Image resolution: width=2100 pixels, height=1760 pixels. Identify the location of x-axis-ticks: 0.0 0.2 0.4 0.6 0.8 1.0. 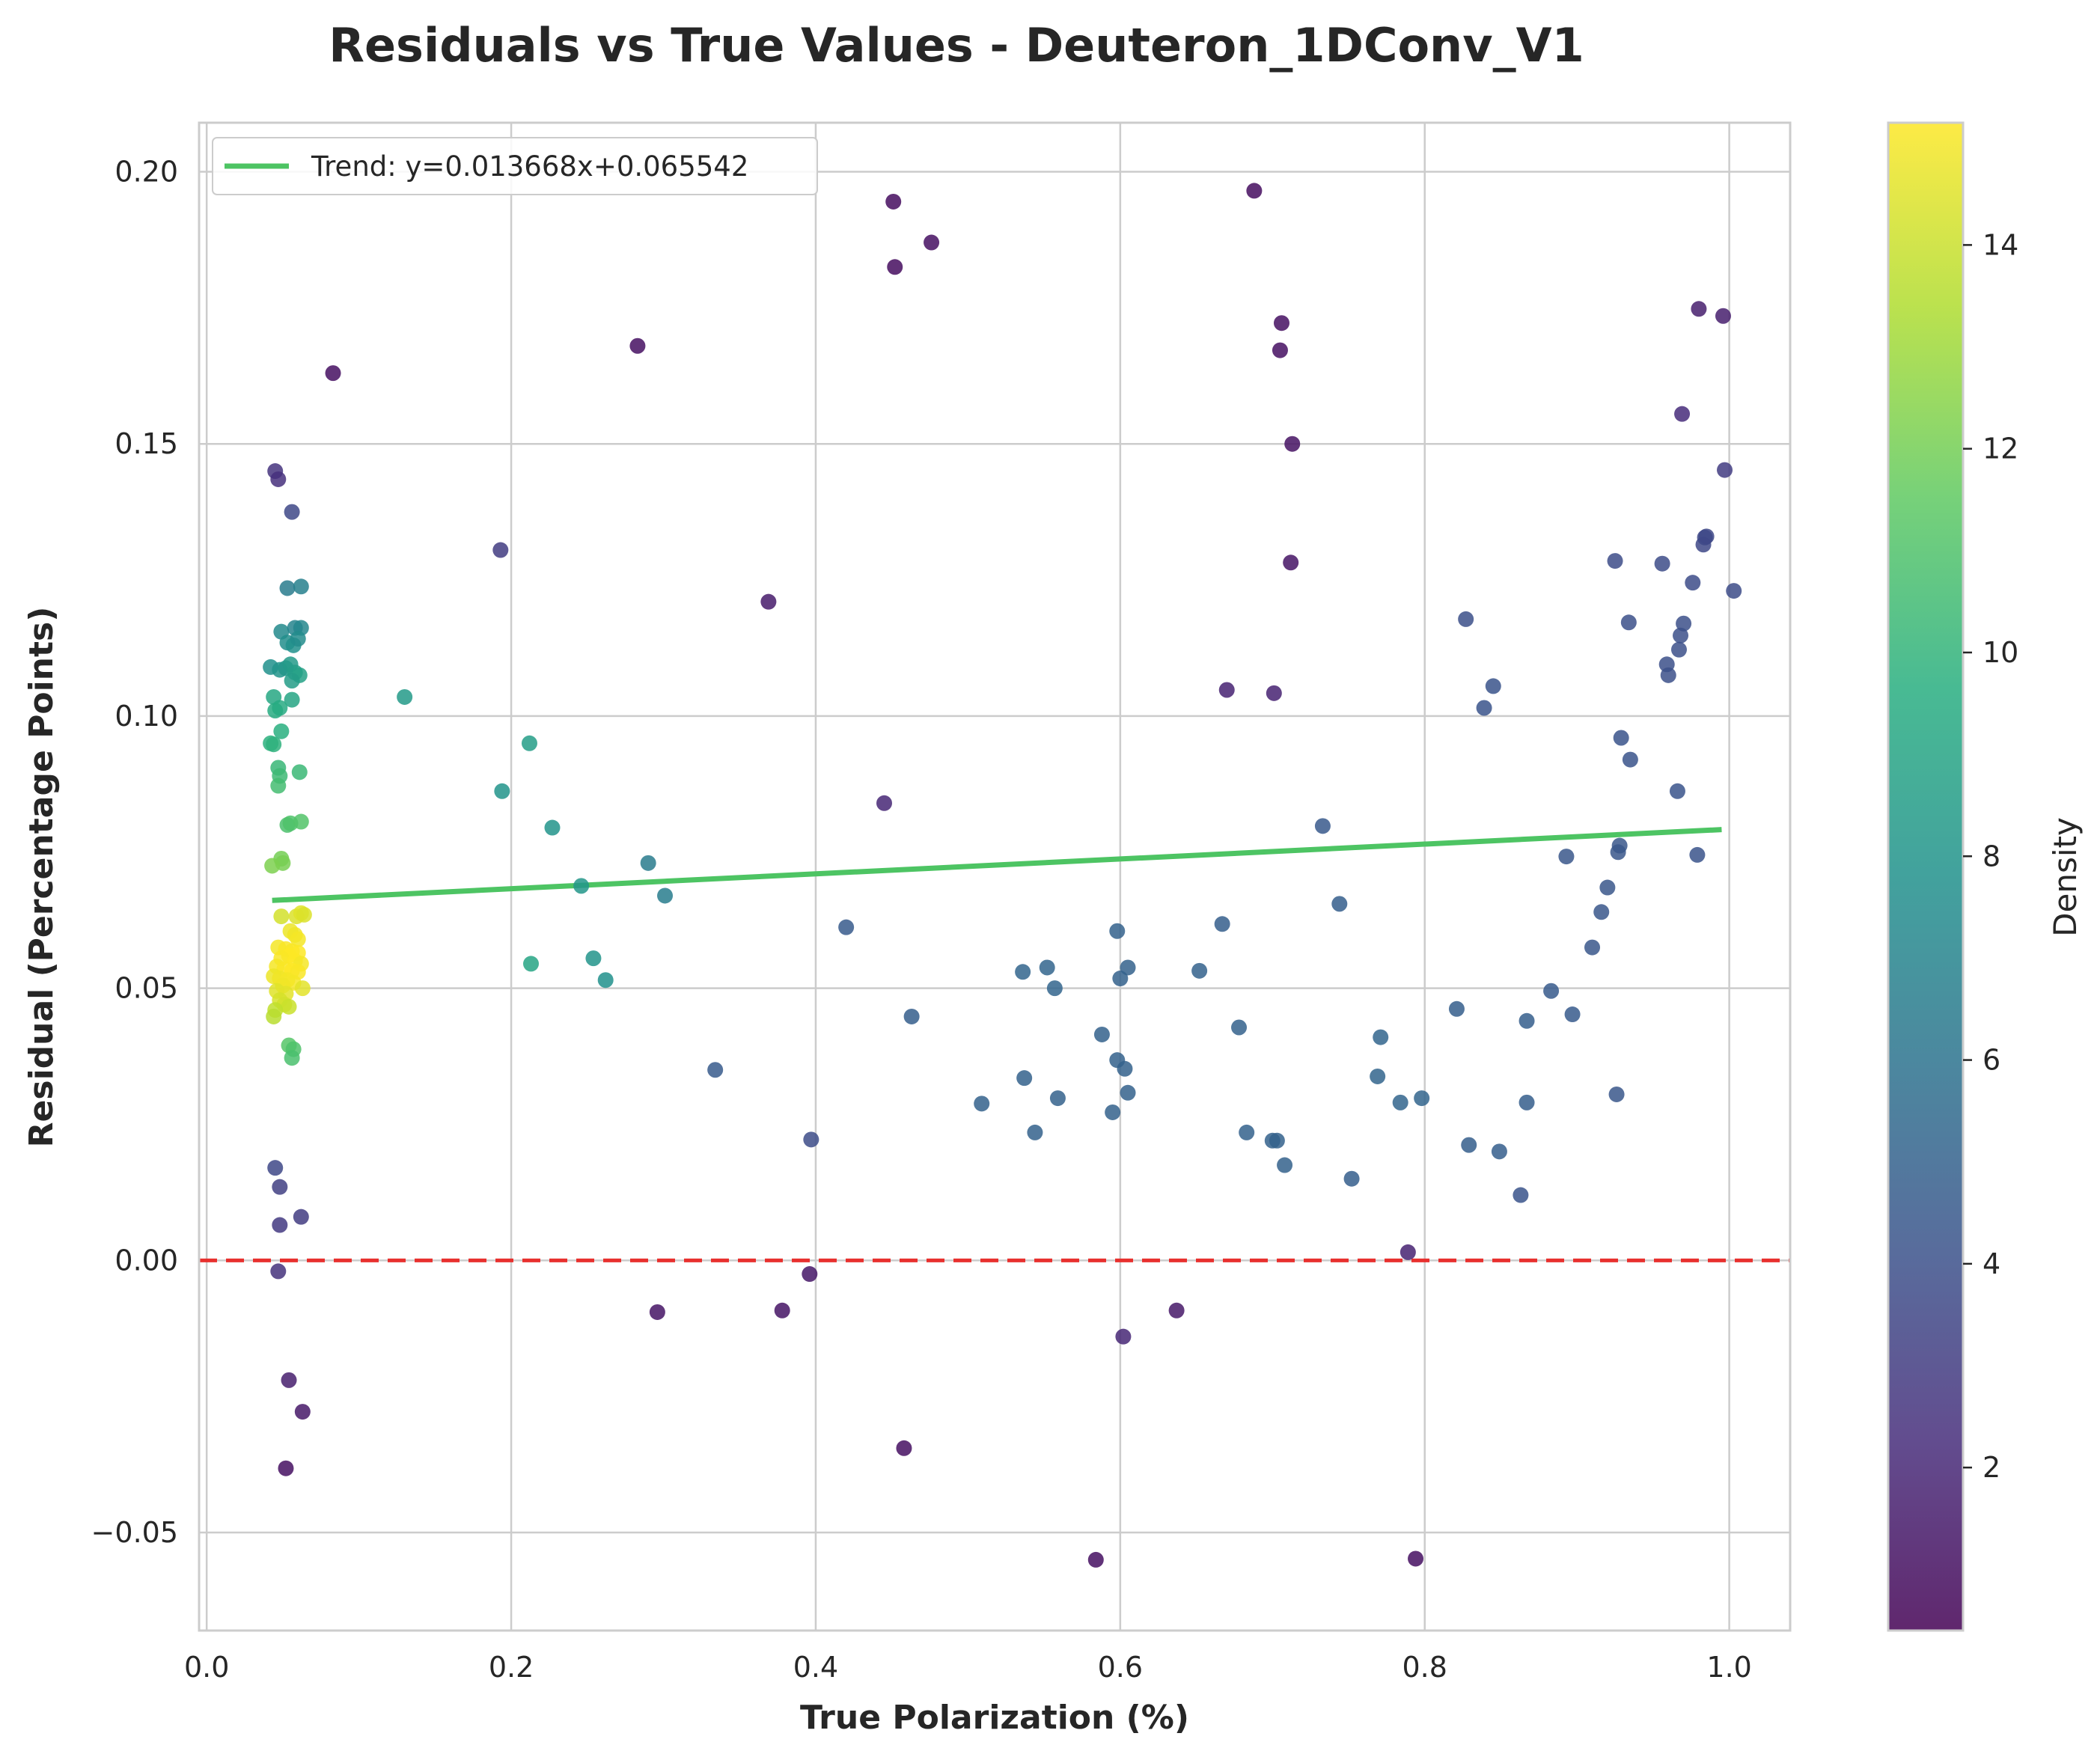
(968, 1667).